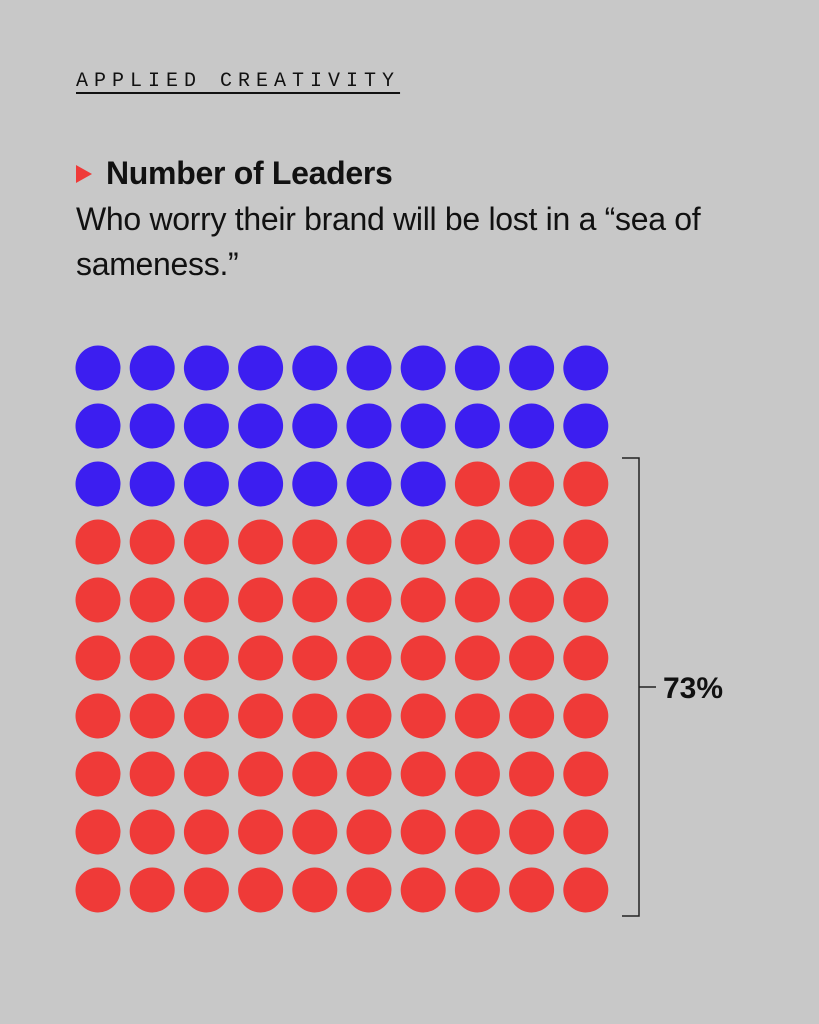 The height and width of the screenshot is (1024, 819). What do you see at coordinates (249, 173) in the screenshot?
I see `chart-title: Number of Leaders` at bounding box center [249, 173].